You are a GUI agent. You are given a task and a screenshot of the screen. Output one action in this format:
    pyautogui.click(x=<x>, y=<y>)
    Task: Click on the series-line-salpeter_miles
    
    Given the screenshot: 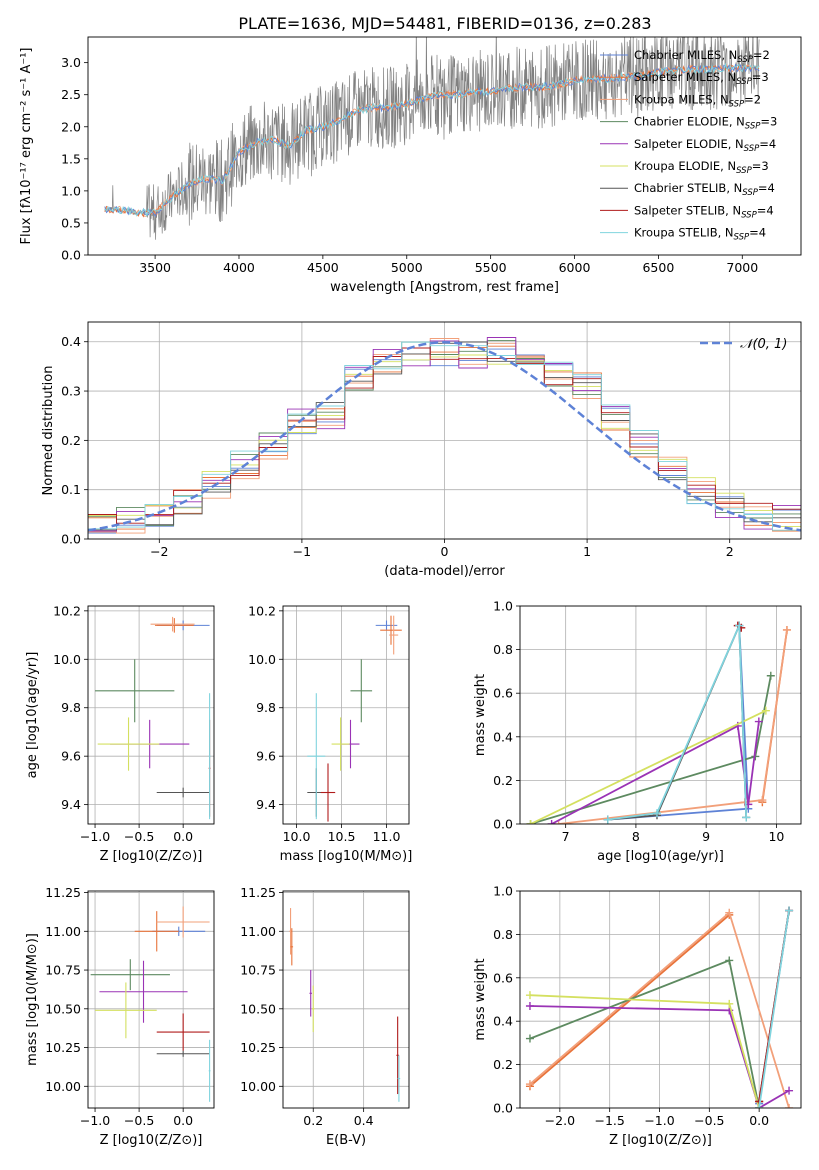 What is the action you would take?
    pyautogui.click(x=629, y=1000)
    